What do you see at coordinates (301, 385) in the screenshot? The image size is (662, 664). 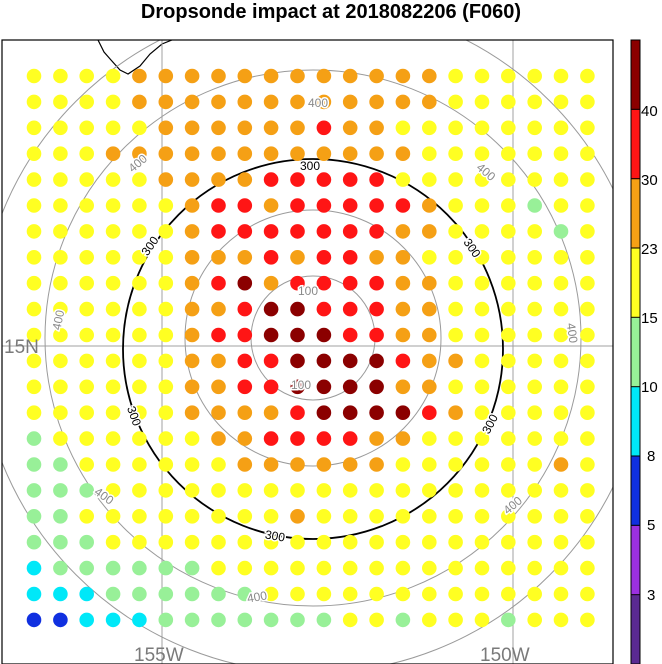 I see `contour-label-100: 100` at bounding box center [301, 385].